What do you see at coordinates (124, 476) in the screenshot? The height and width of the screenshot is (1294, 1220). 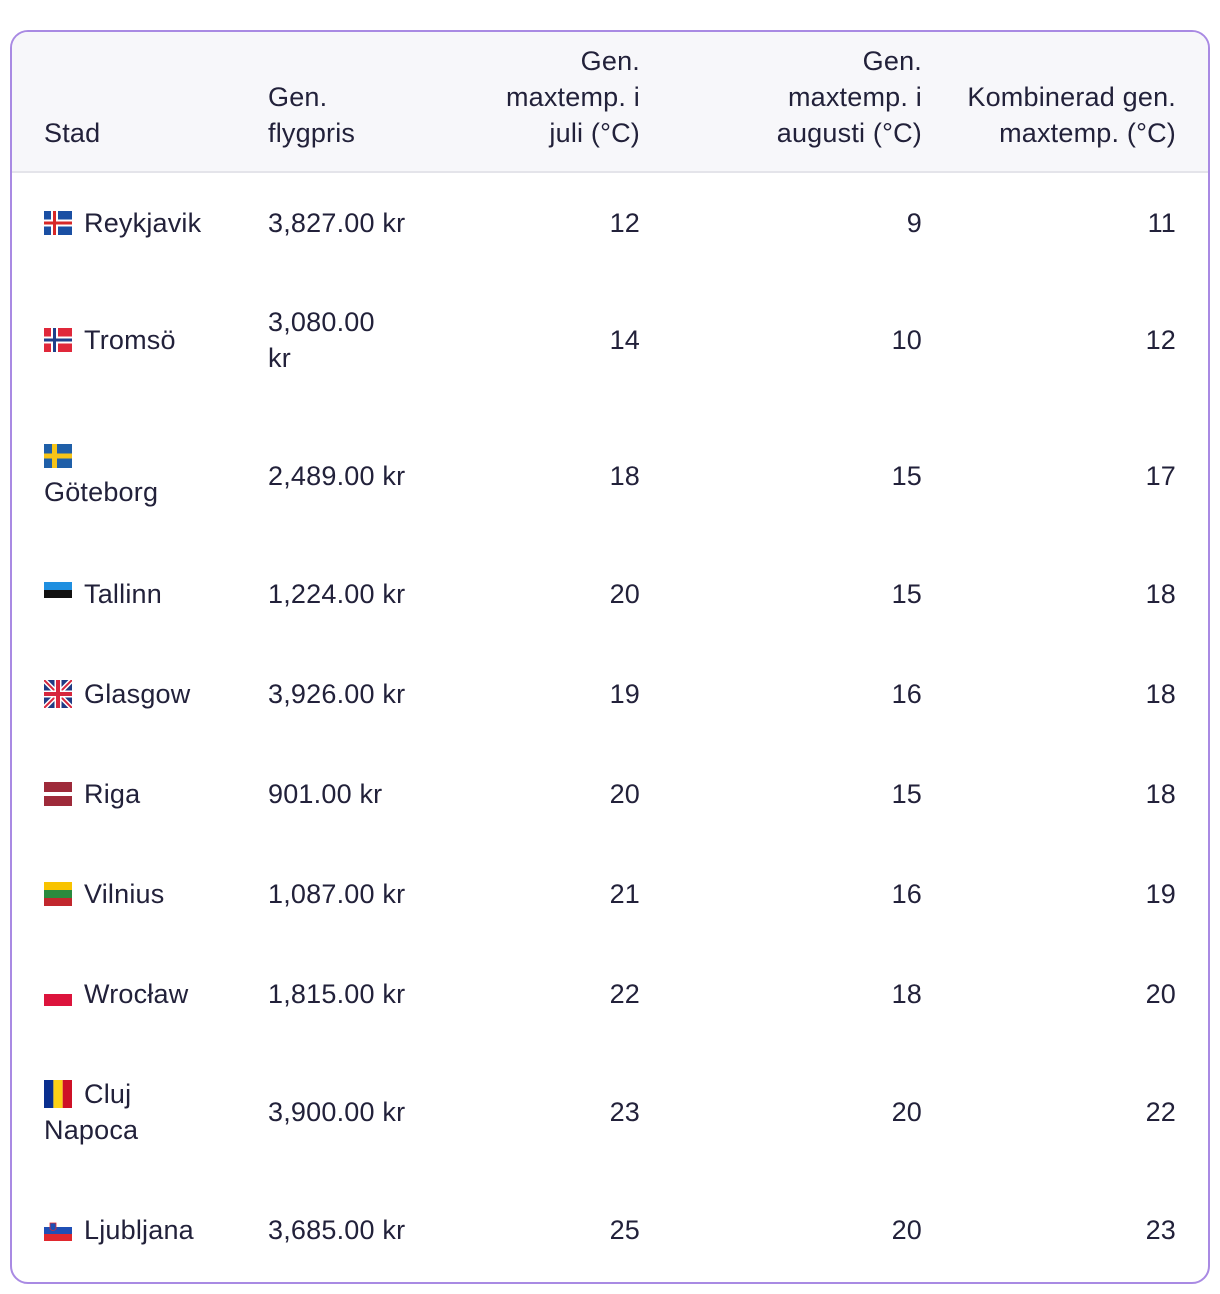 I see `city-cell: Göteborg` at bounding box center [124, 476].